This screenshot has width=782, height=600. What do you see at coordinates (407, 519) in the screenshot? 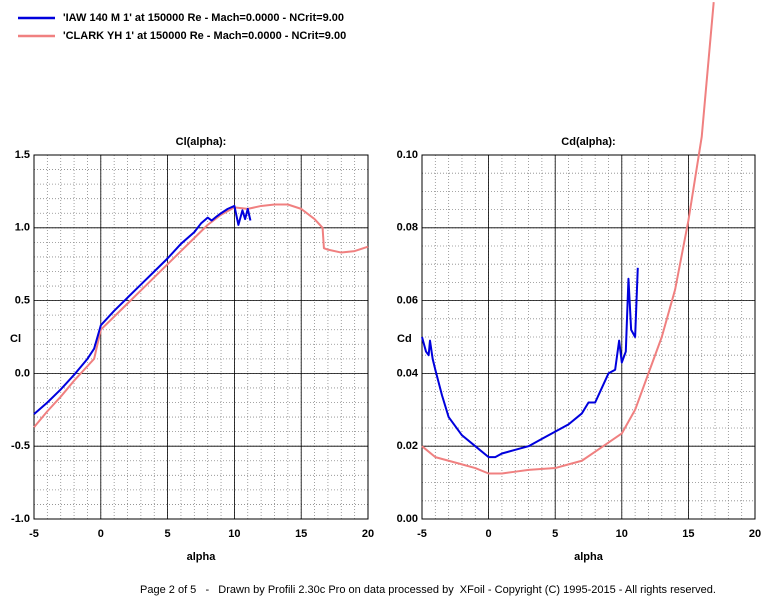
I see `y-tick-label: 0.00` at bounding box center [407, 519].